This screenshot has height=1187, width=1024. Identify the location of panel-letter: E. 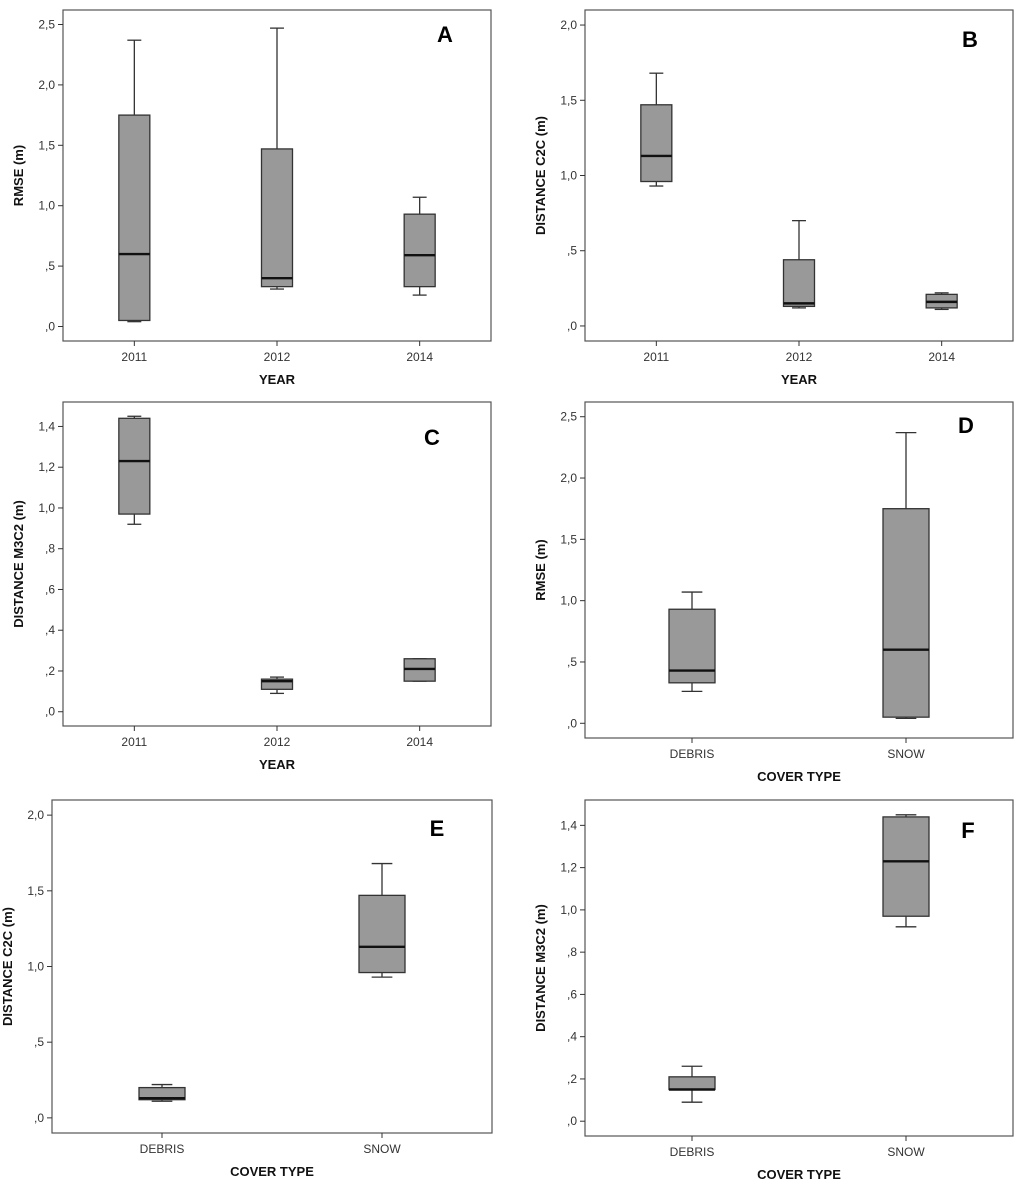
(437, 828).